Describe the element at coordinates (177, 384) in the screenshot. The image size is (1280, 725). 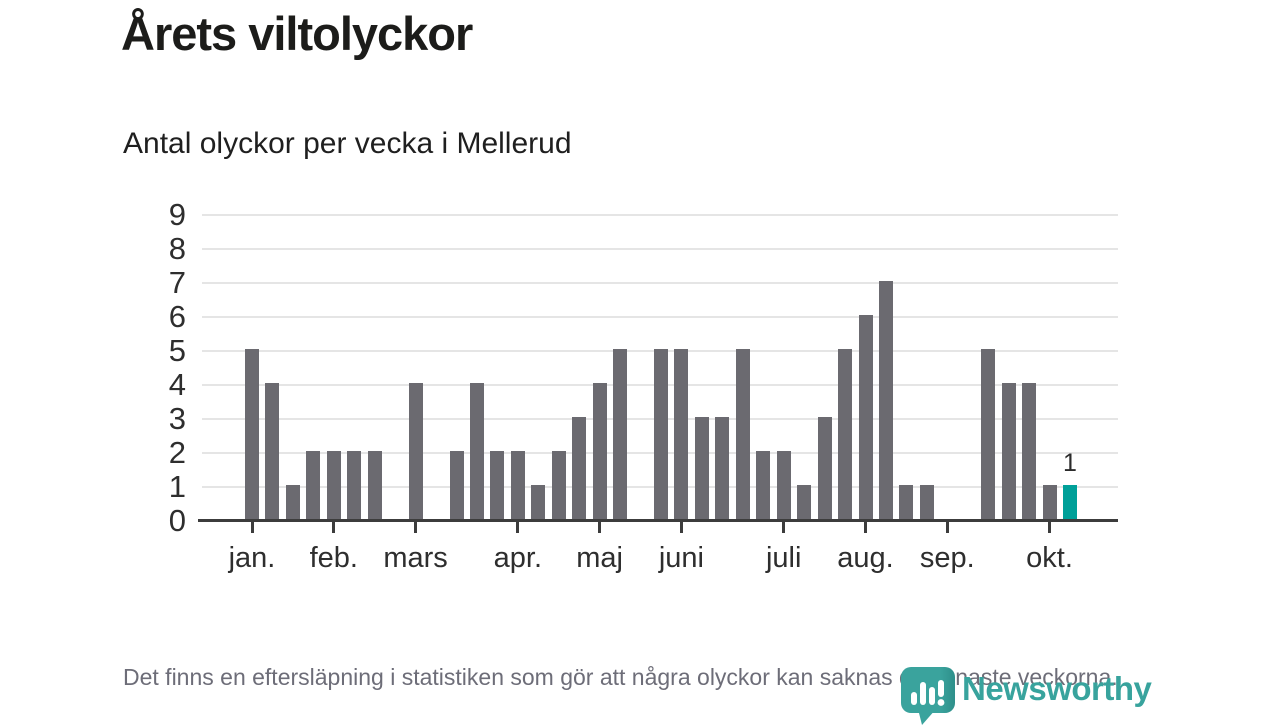
I see `y-tick-label-4: 4` at that location.